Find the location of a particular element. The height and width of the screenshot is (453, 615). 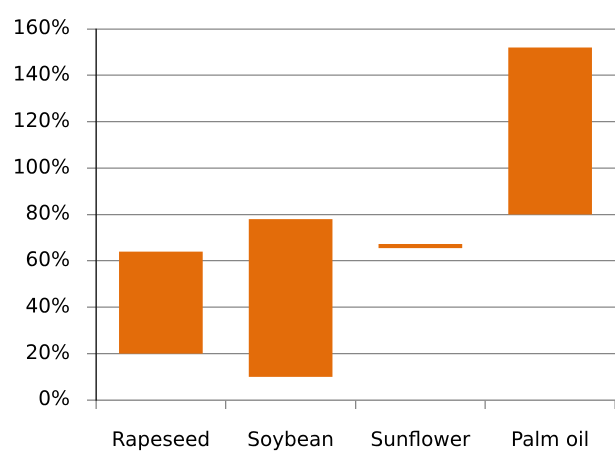

y-tick-label: 0% is located at coordinates (54, 398).